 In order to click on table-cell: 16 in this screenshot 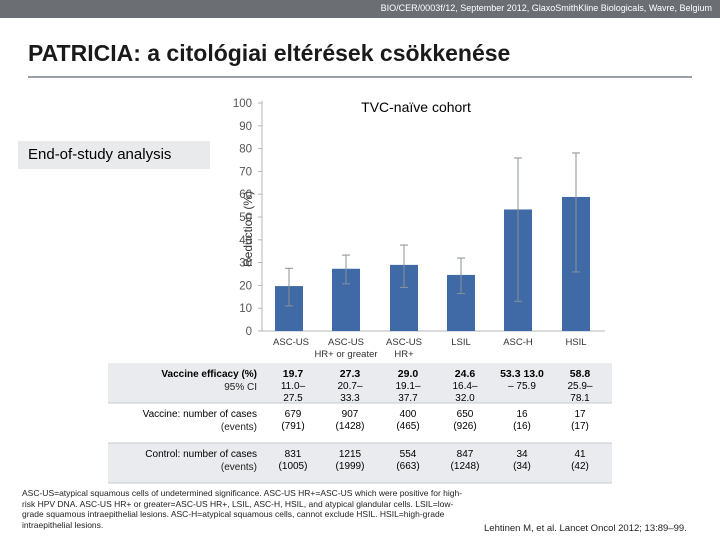, I will do `click(522, 414)`.